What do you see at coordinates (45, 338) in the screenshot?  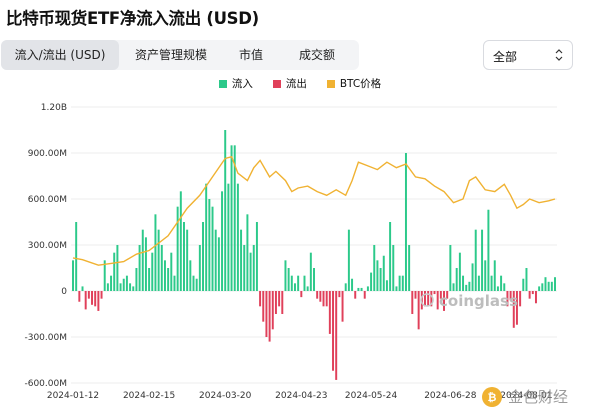 I see `y-tick-label: -300.00M` at bounding box center [45, 338].